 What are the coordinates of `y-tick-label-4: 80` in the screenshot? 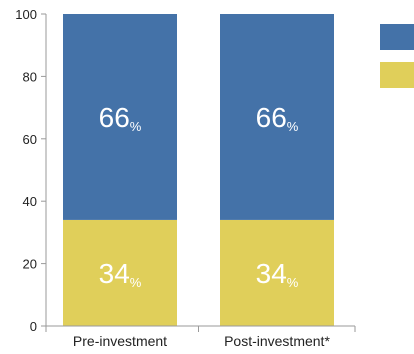 It's located at (30, 76).